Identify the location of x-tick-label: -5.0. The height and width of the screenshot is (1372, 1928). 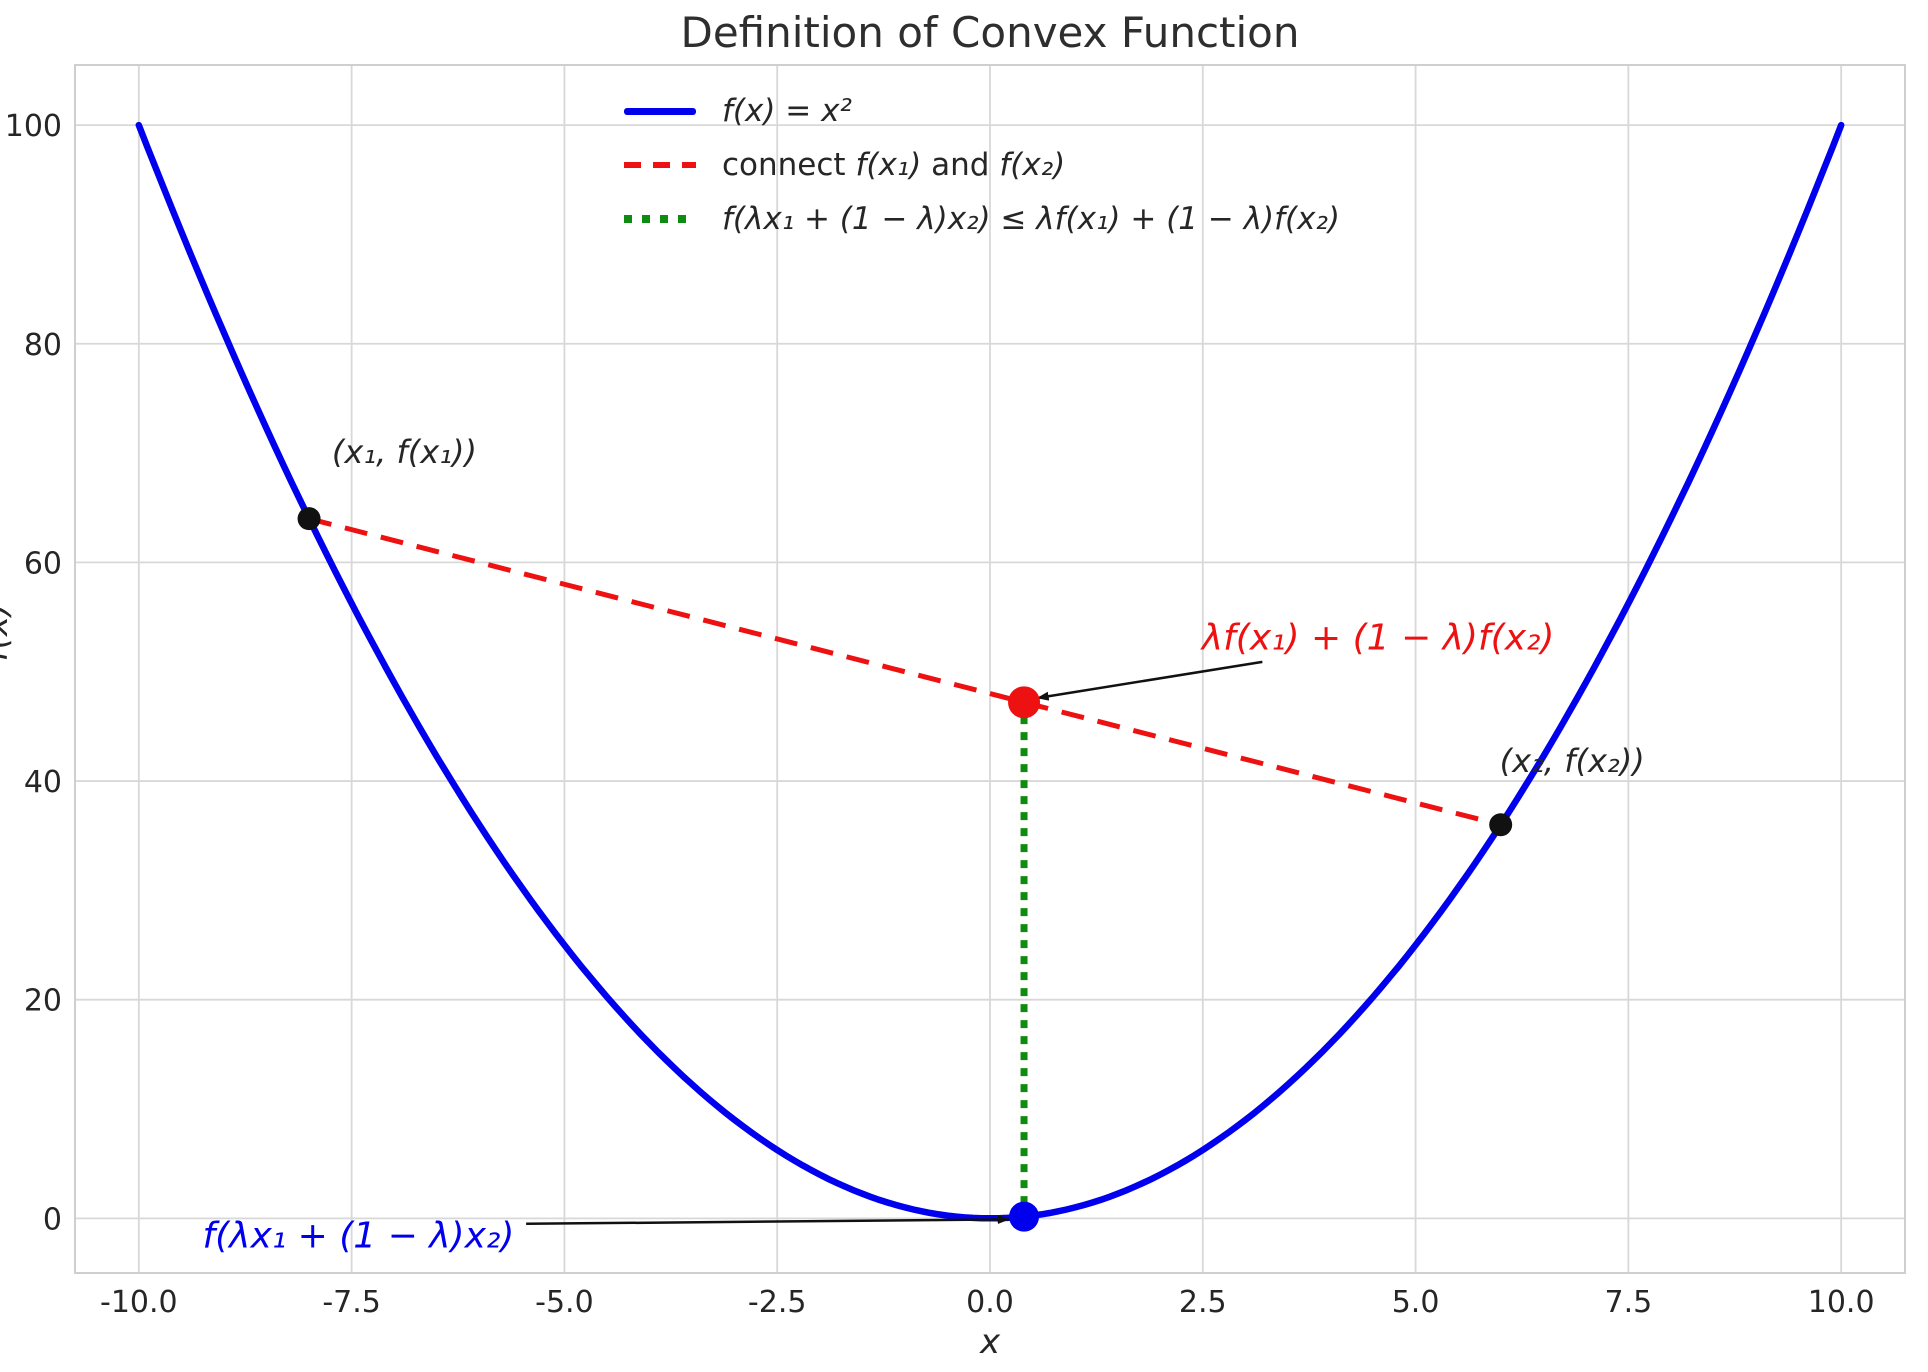
(564, 1302).